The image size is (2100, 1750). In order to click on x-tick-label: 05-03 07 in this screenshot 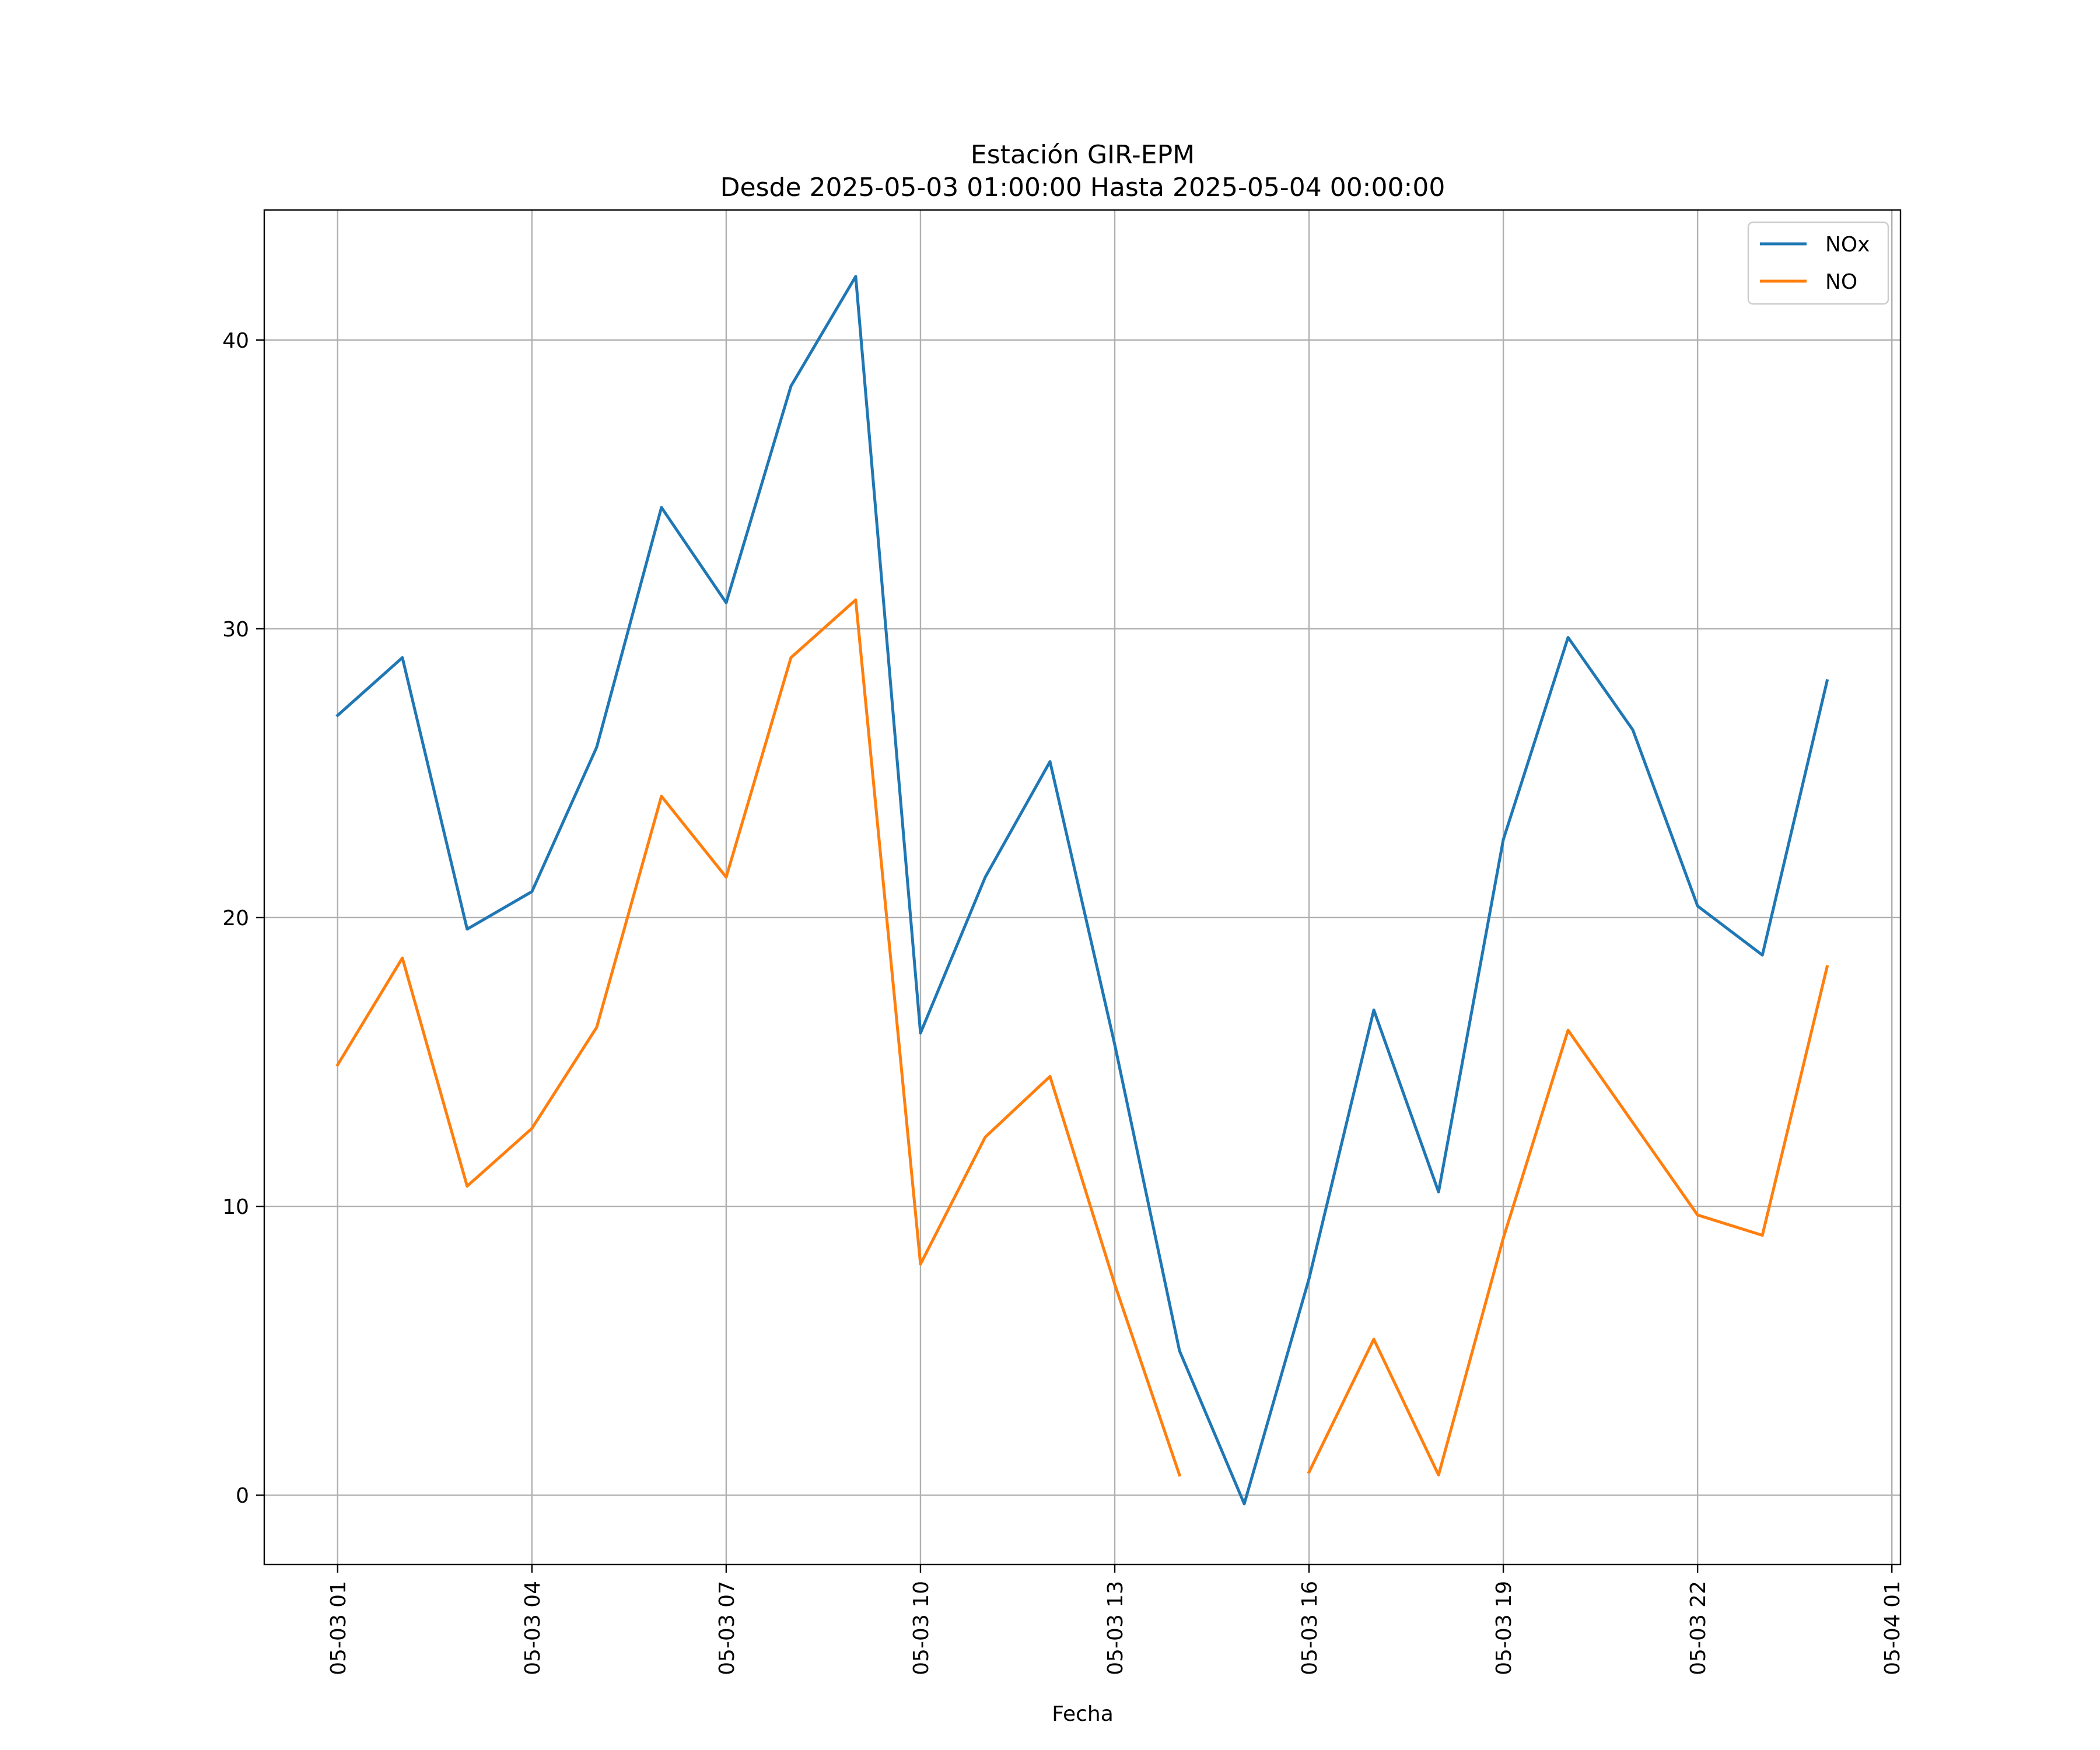, I will do `click(727, 1628)`.